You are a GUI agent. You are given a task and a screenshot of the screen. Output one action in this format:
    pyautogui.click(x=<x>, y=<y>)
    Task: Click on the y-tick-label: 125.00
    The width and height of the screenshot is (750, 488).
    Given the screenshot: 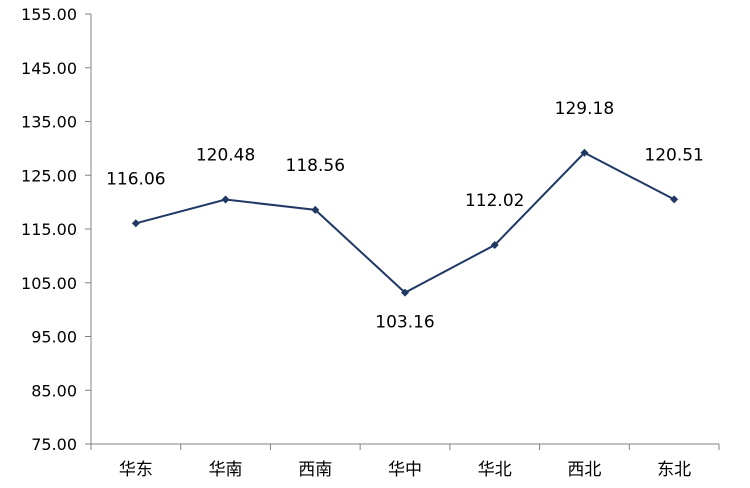 What is the action you would take?
    pyautogui.click(x=49, y=175)
    